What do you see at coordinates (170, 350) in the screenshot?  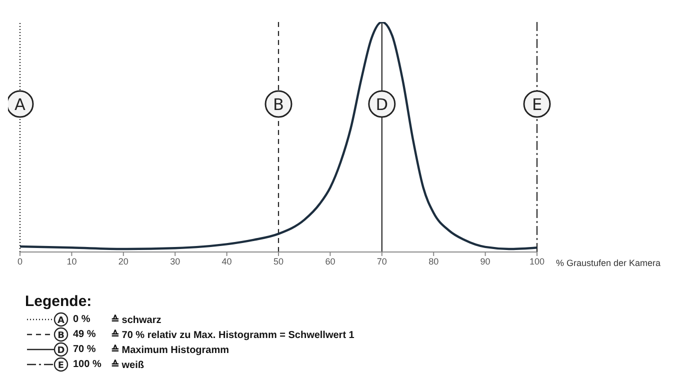 I see `text: ≙ Maximum Histogramm` at bounding box center [170, 350].